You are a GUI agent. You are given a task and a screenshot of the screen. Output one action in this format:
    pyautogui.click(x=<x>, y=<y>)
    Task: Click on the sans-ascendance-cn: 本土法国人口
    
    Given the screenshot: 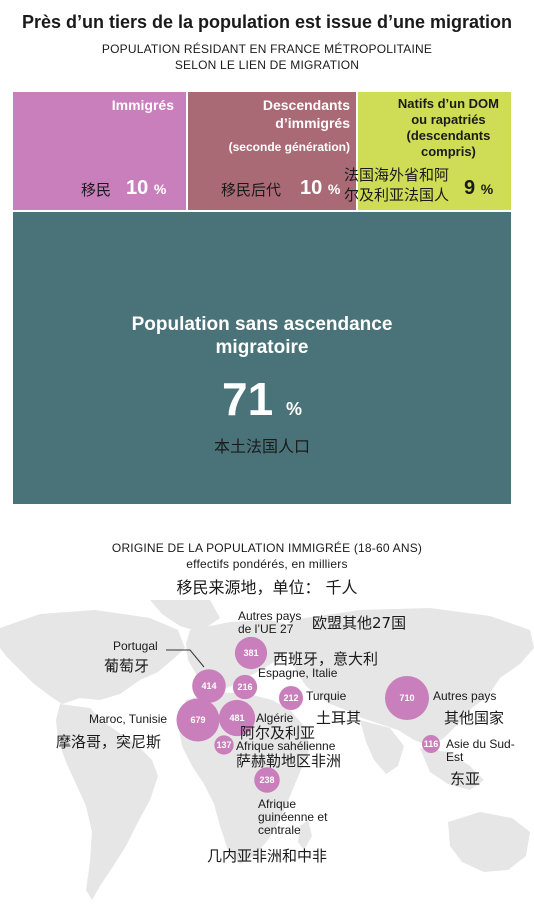 What is the action you would take?
    pyautogui.click(x=261, y=446)
    